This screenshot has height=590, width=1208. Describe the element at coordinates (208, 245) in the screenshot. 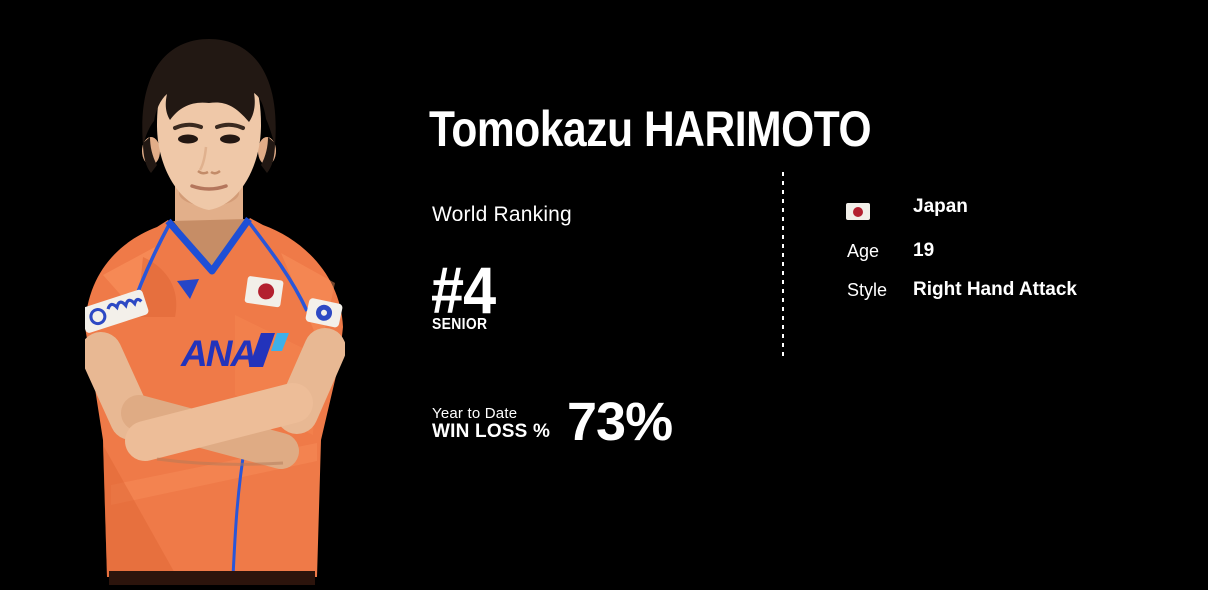

I see `jersey-collar` at that location.